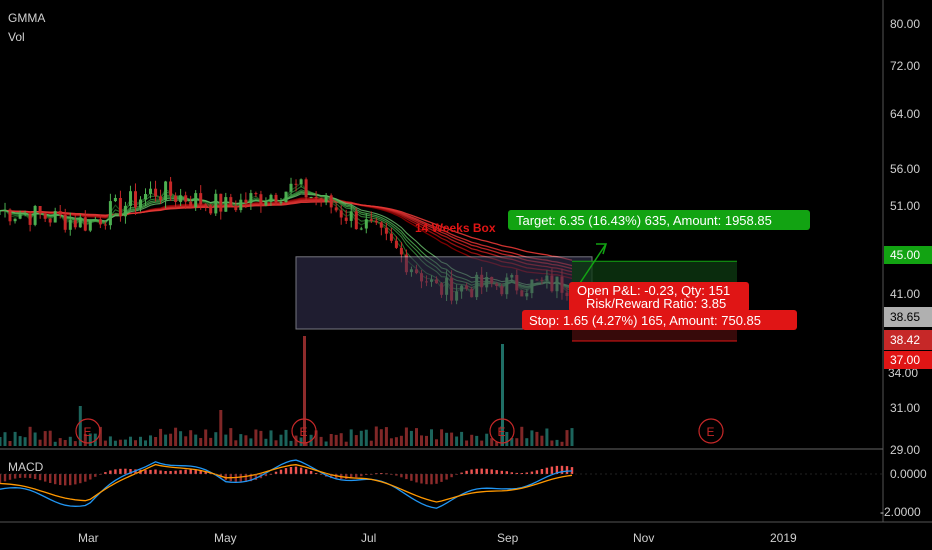  Describe the element at coordinates (437, 538) in the screenshot. I see `time-axis: Mar May Jul Sep Nov 2019` at that location.